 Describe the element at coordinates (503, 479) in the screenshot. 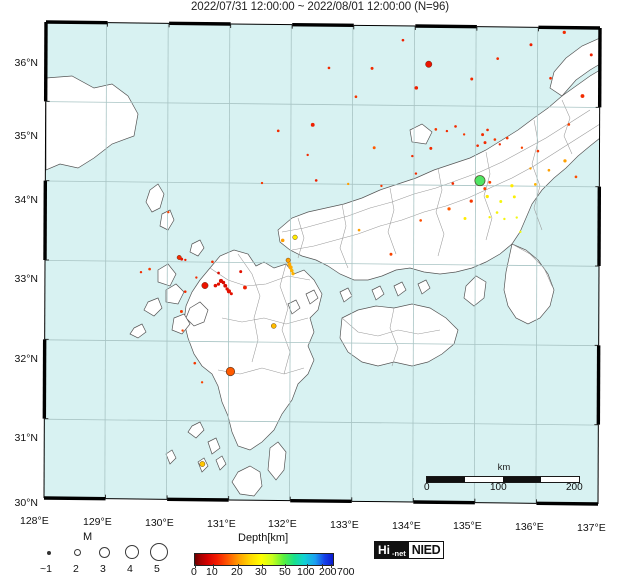

I see `scale-bar` at that location.